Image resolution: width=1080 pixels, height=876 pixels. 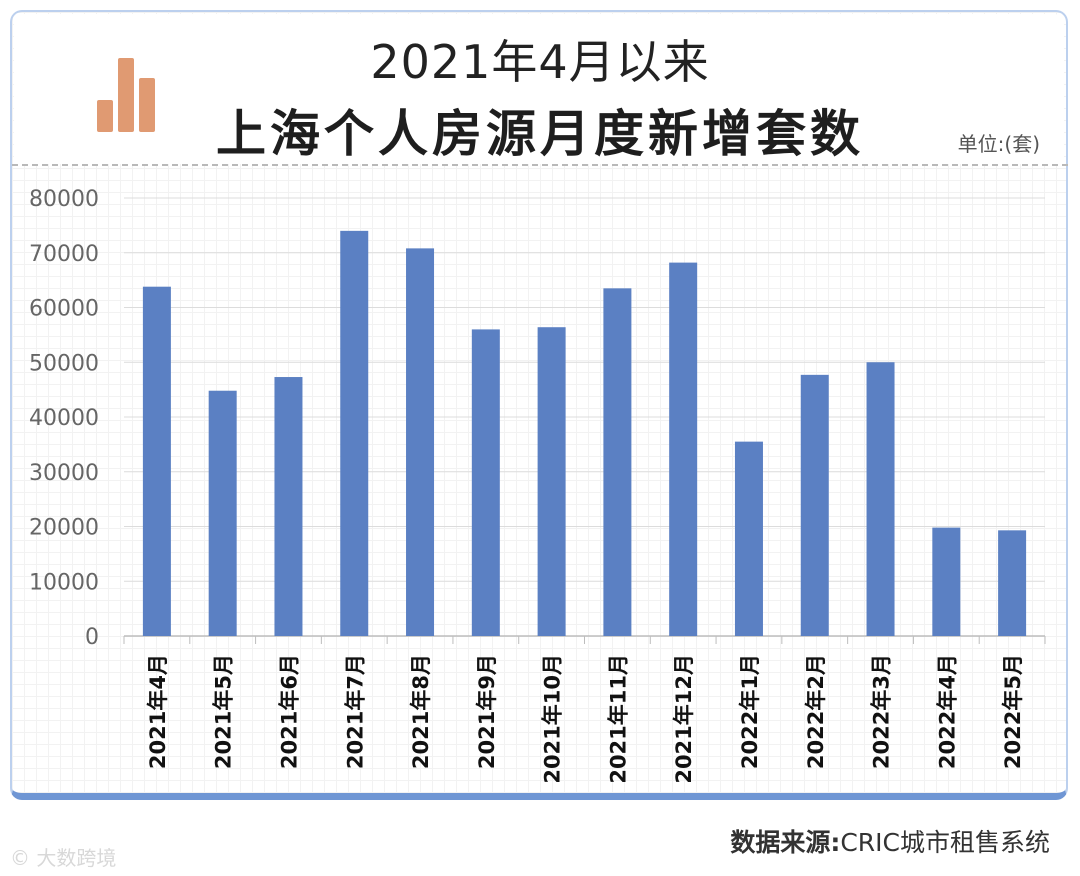 What do you see at coordinates (64, 473) in the screenshot?
I see `y-tick-label: 30000` at bounding box center [64, 473].